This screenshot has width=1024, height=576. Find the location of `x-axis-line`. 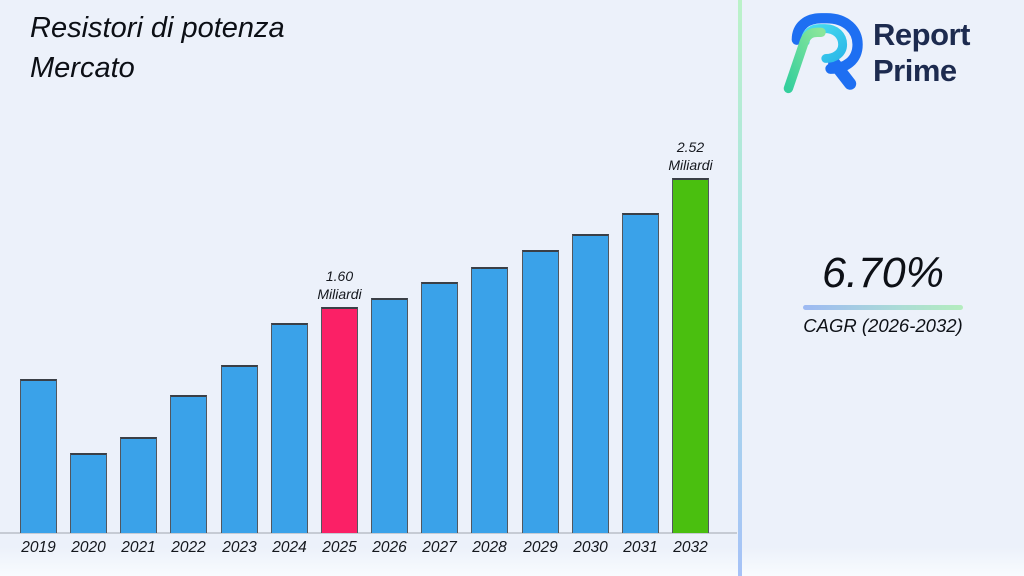

x-axis-line is located at coordinates (368, 533).